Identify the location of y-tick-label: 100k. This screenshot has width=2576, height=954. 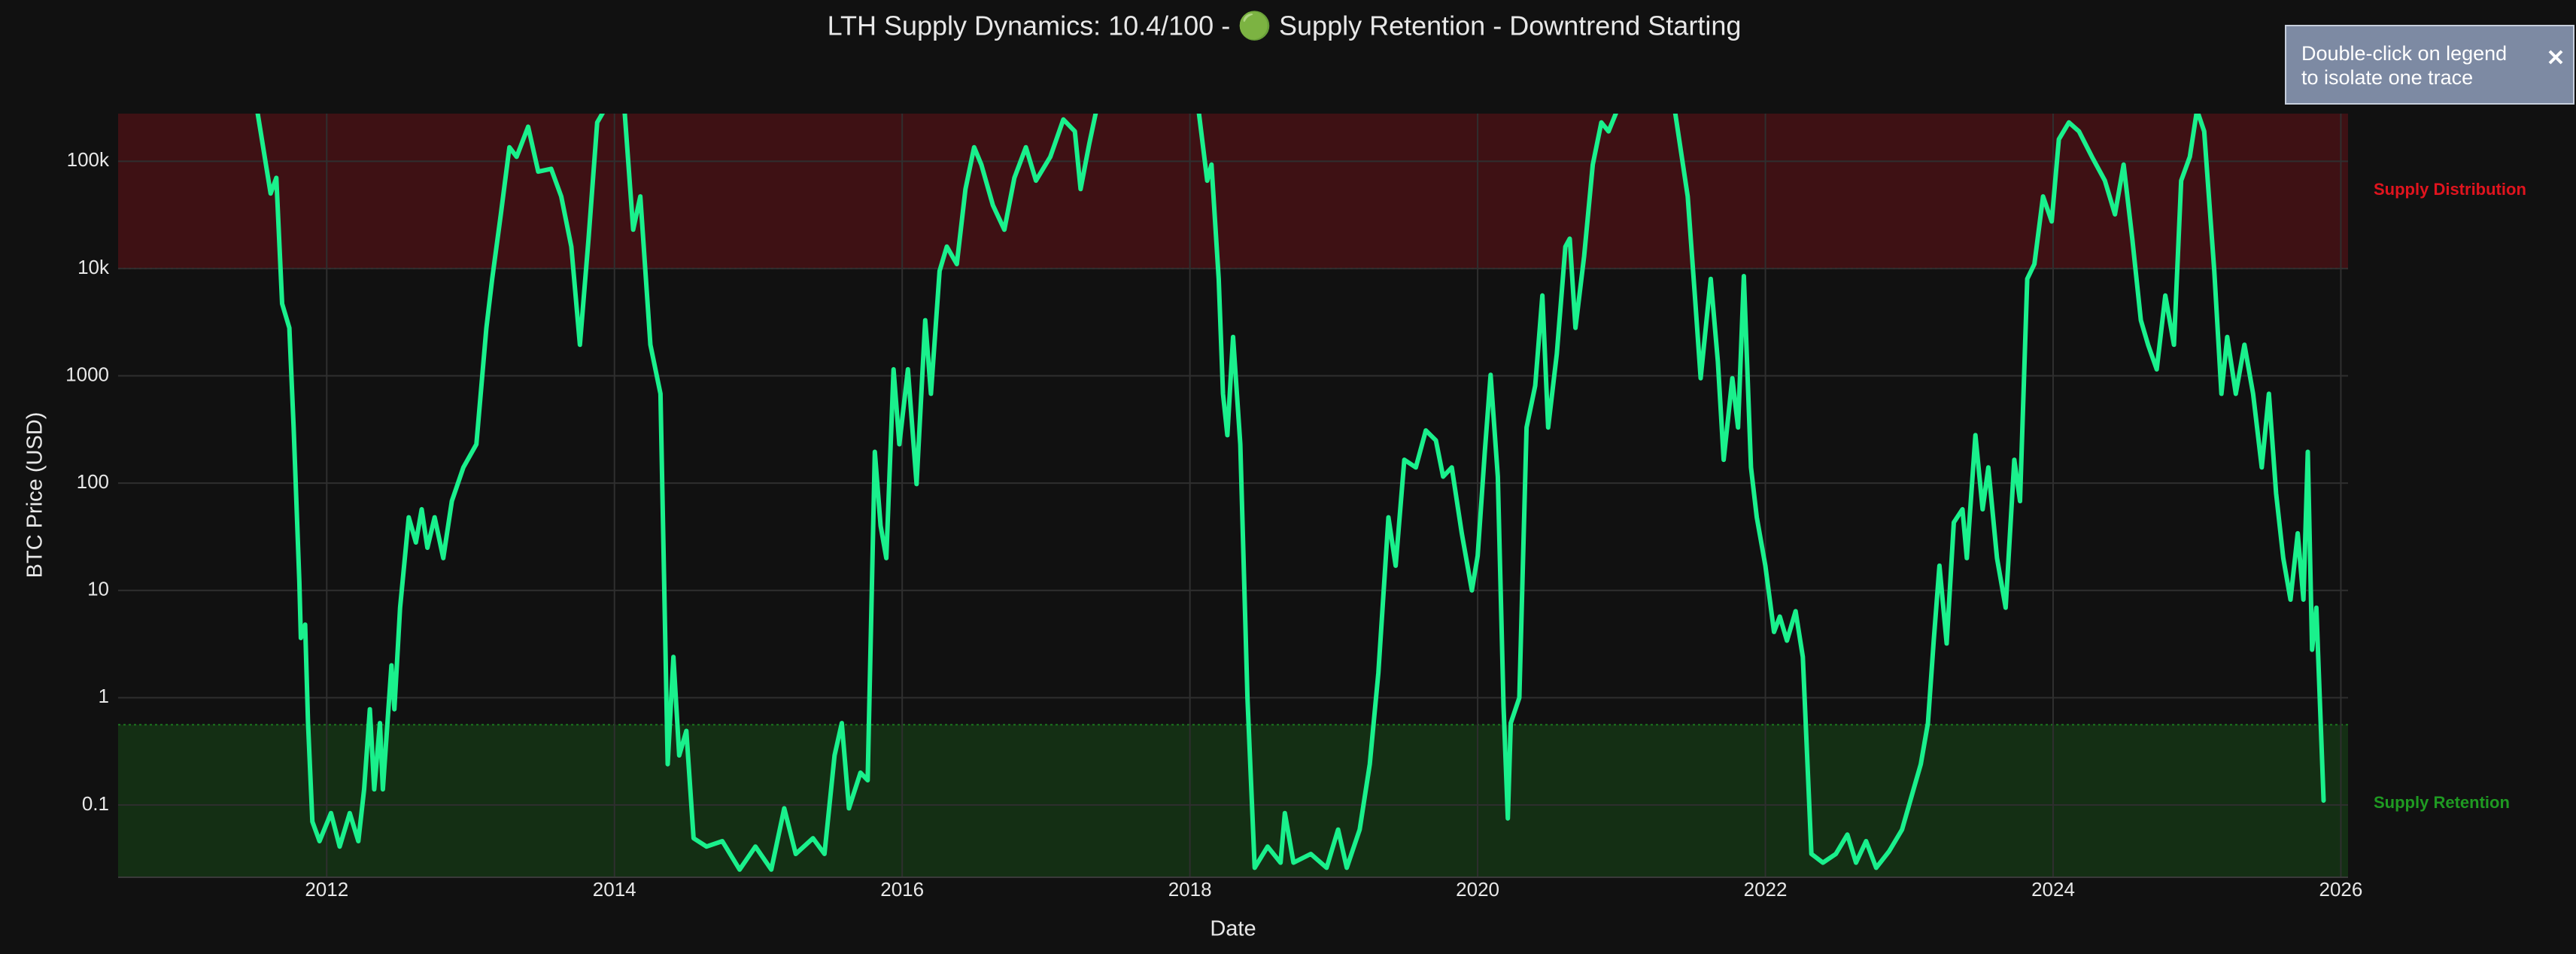
(88, 159).